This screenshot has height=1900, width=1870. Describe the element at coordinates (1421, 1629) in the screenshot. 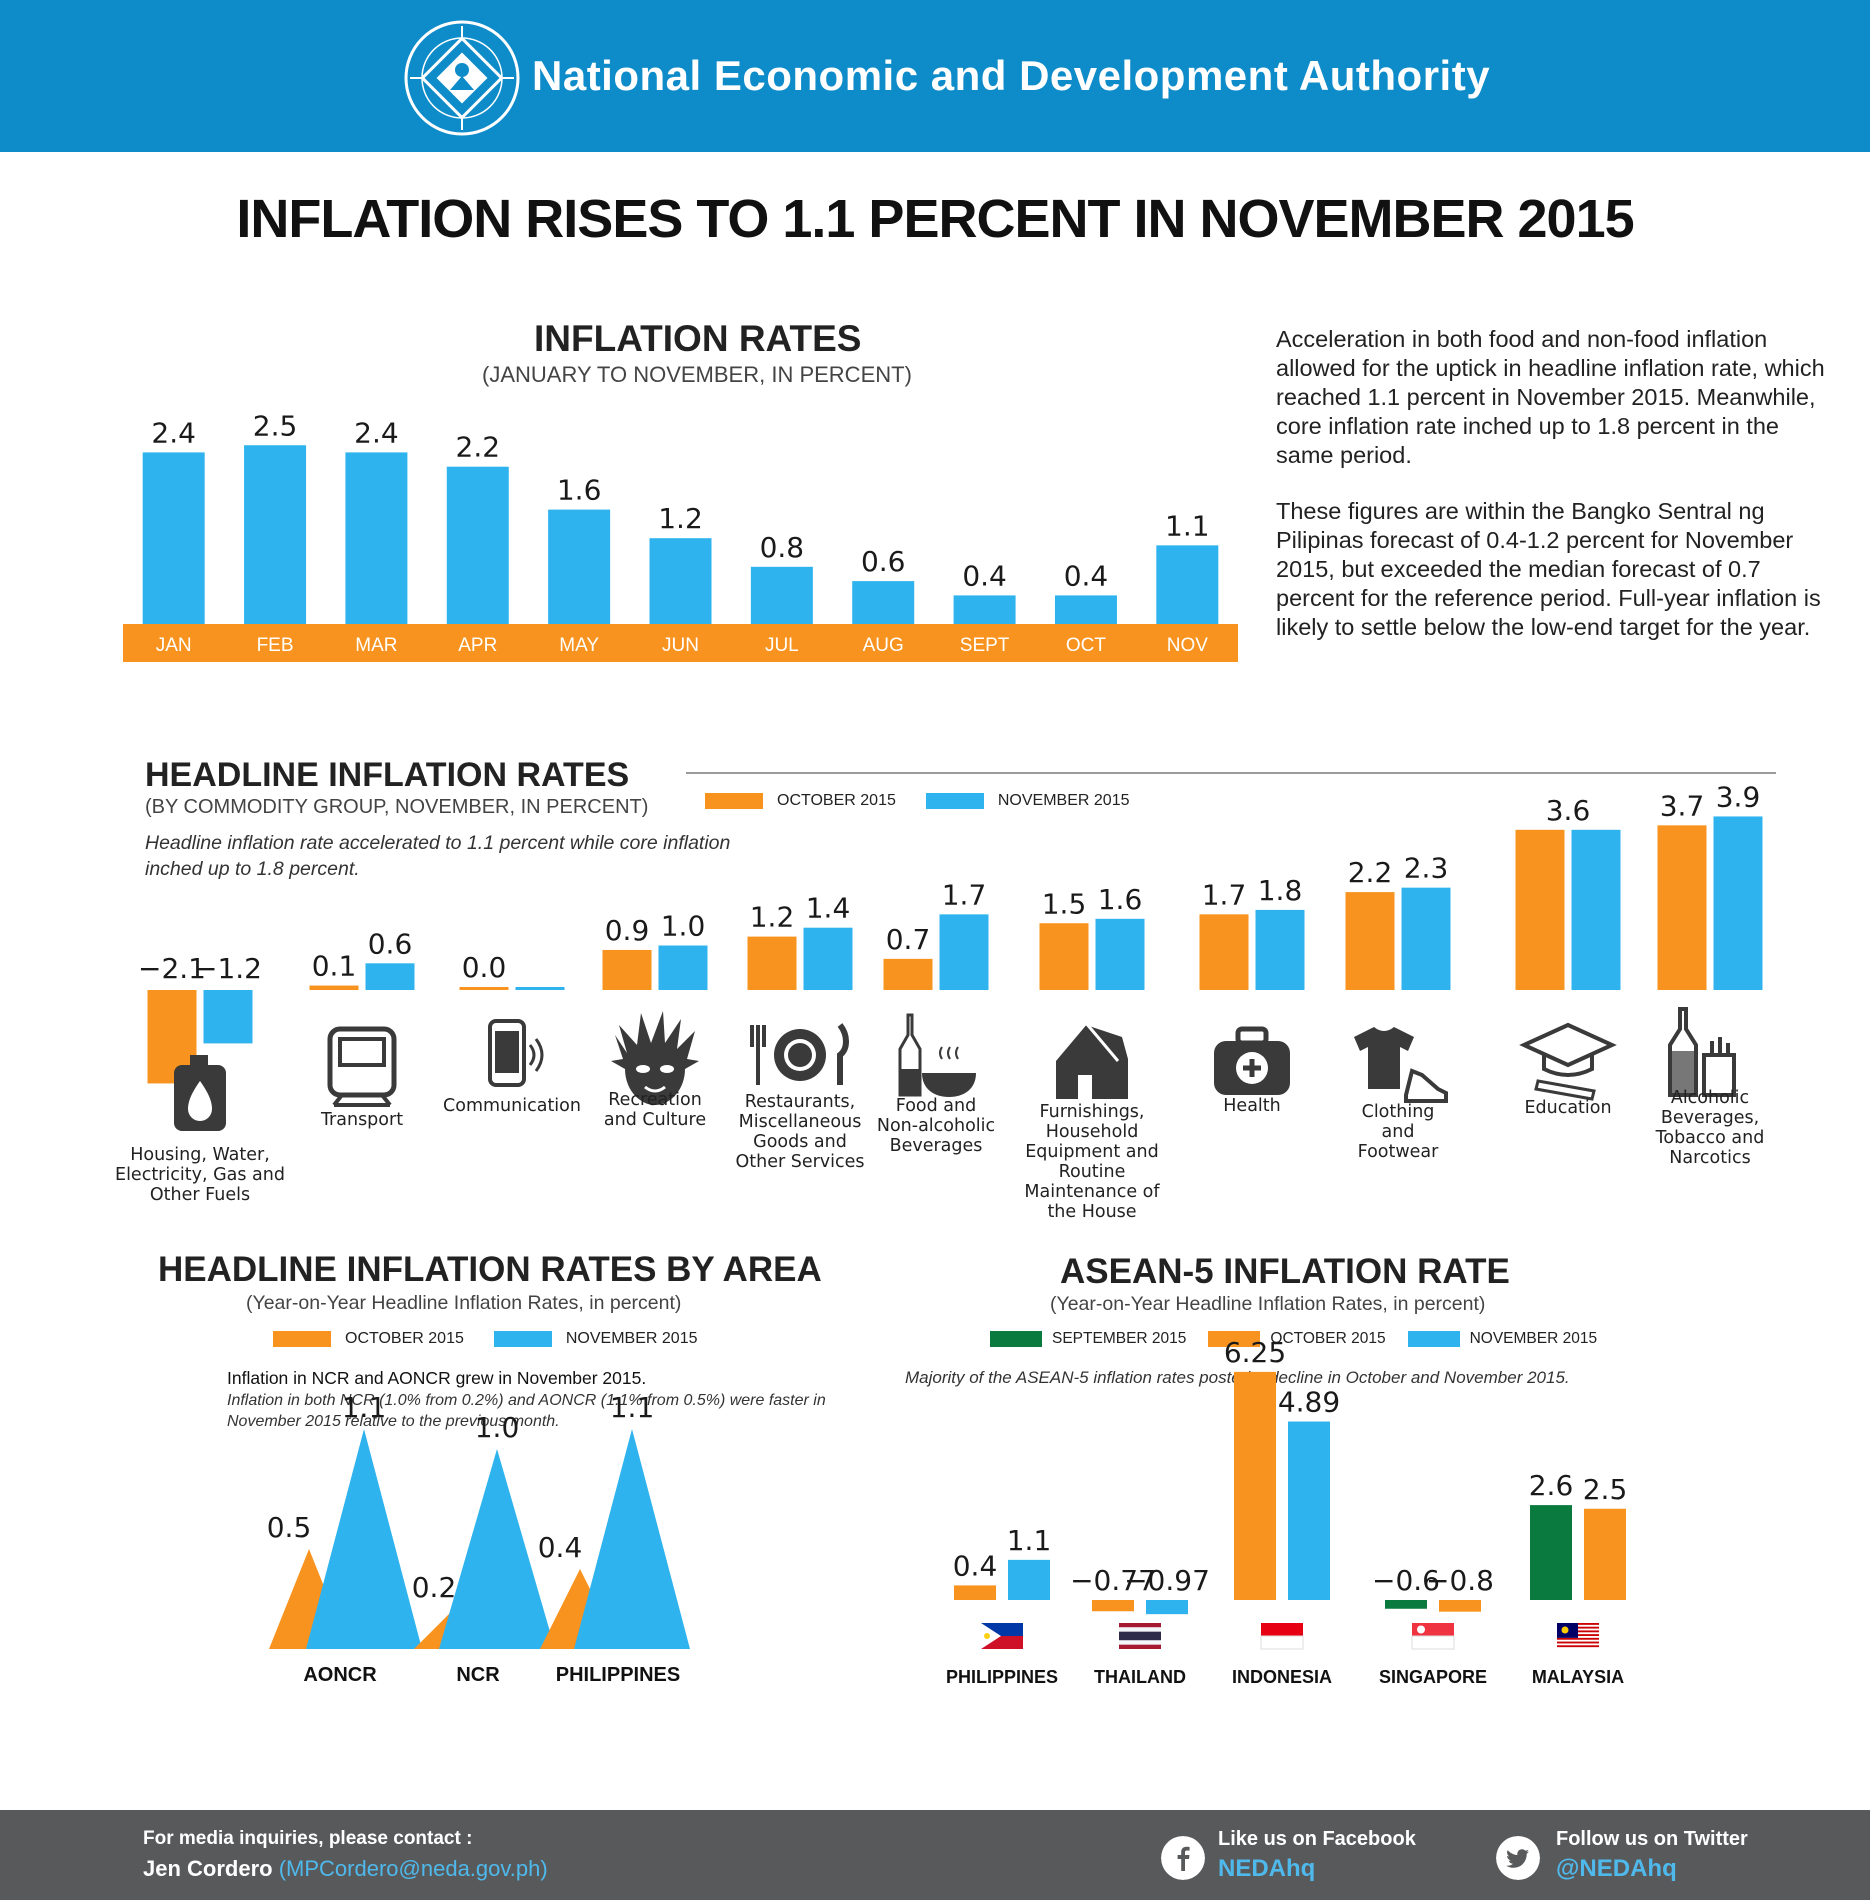

I see `flag-moon` at that location.